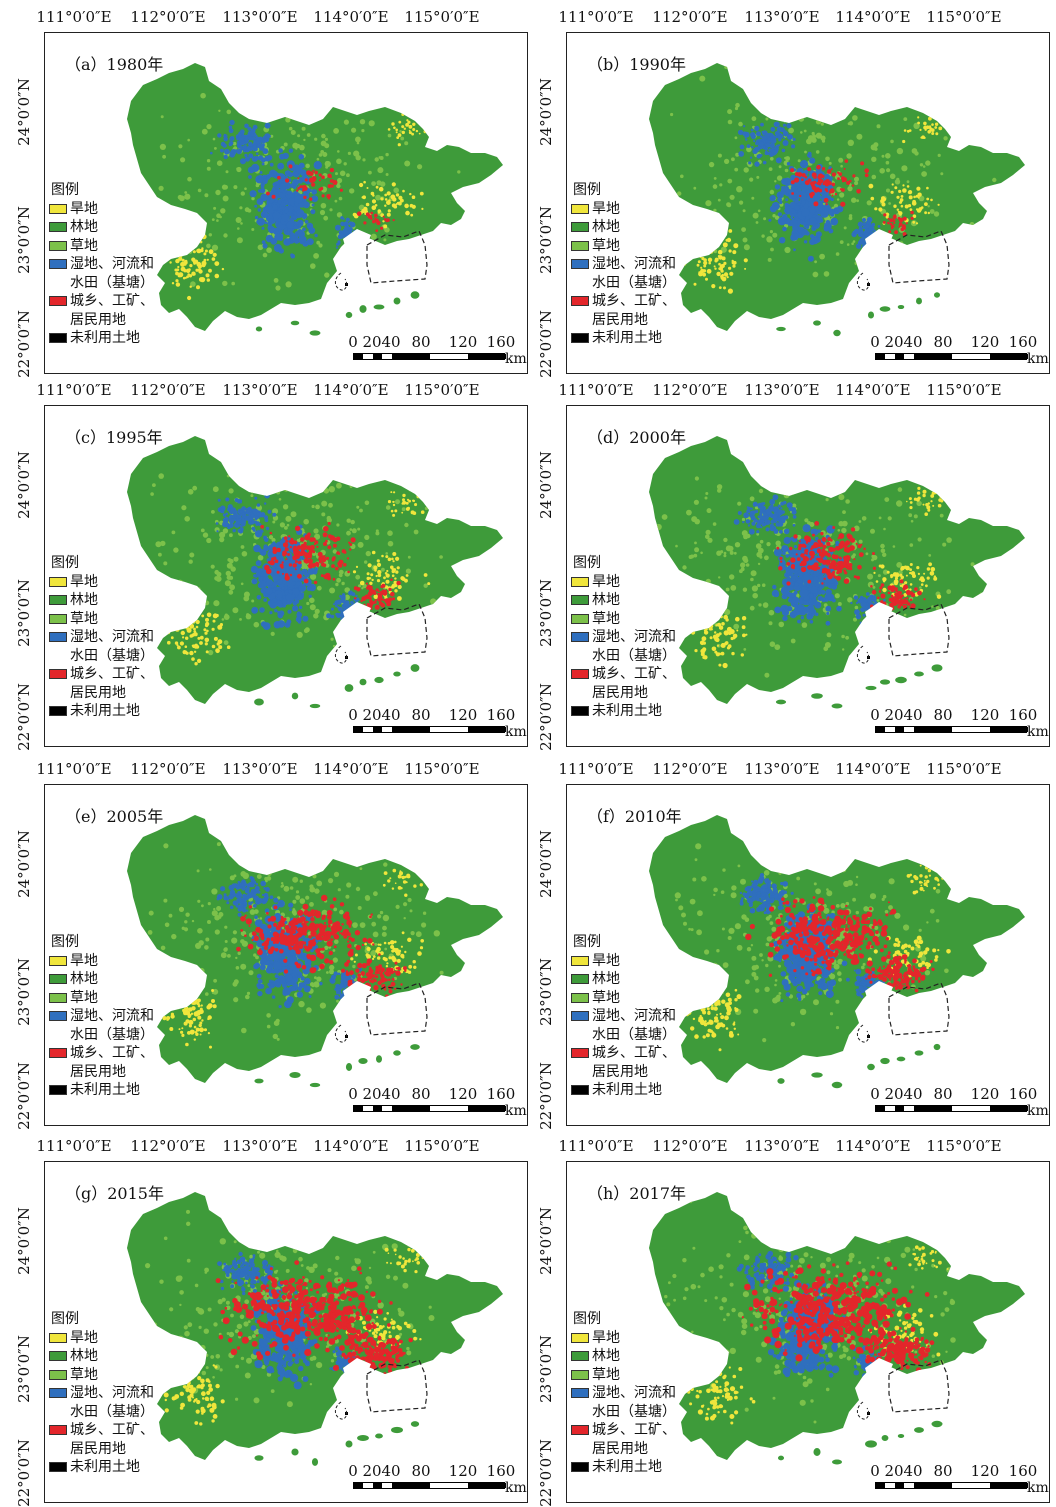 The width and height of the screenshot is (1056, 1507). What do you see at coordinates (802, 684) in the screenshot?
I see `coastal-channel` at bounding box center [802, 684].